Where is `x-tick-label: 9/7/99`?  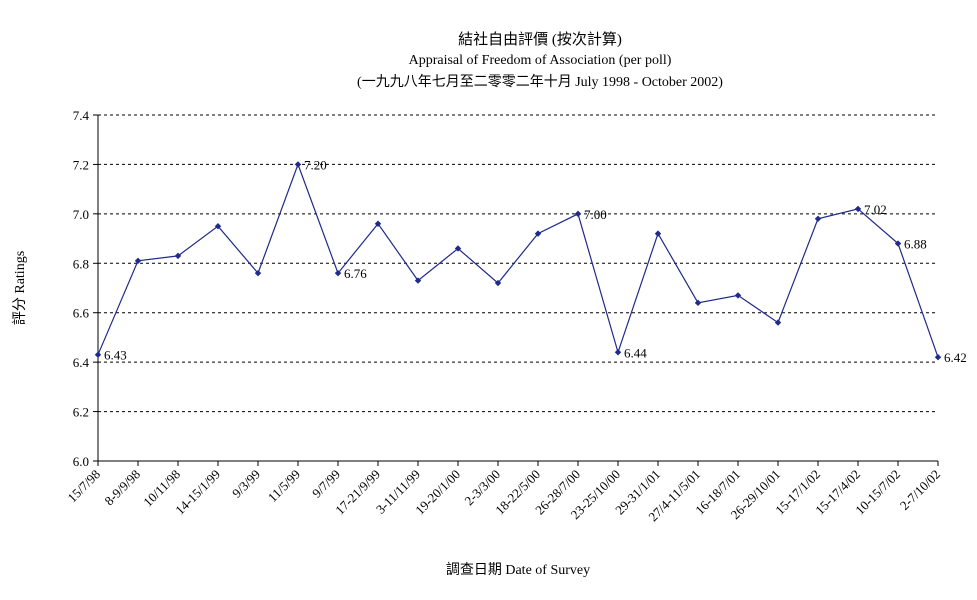 x-tick-label: 9/7/99 is located at coordinates (326, 484).